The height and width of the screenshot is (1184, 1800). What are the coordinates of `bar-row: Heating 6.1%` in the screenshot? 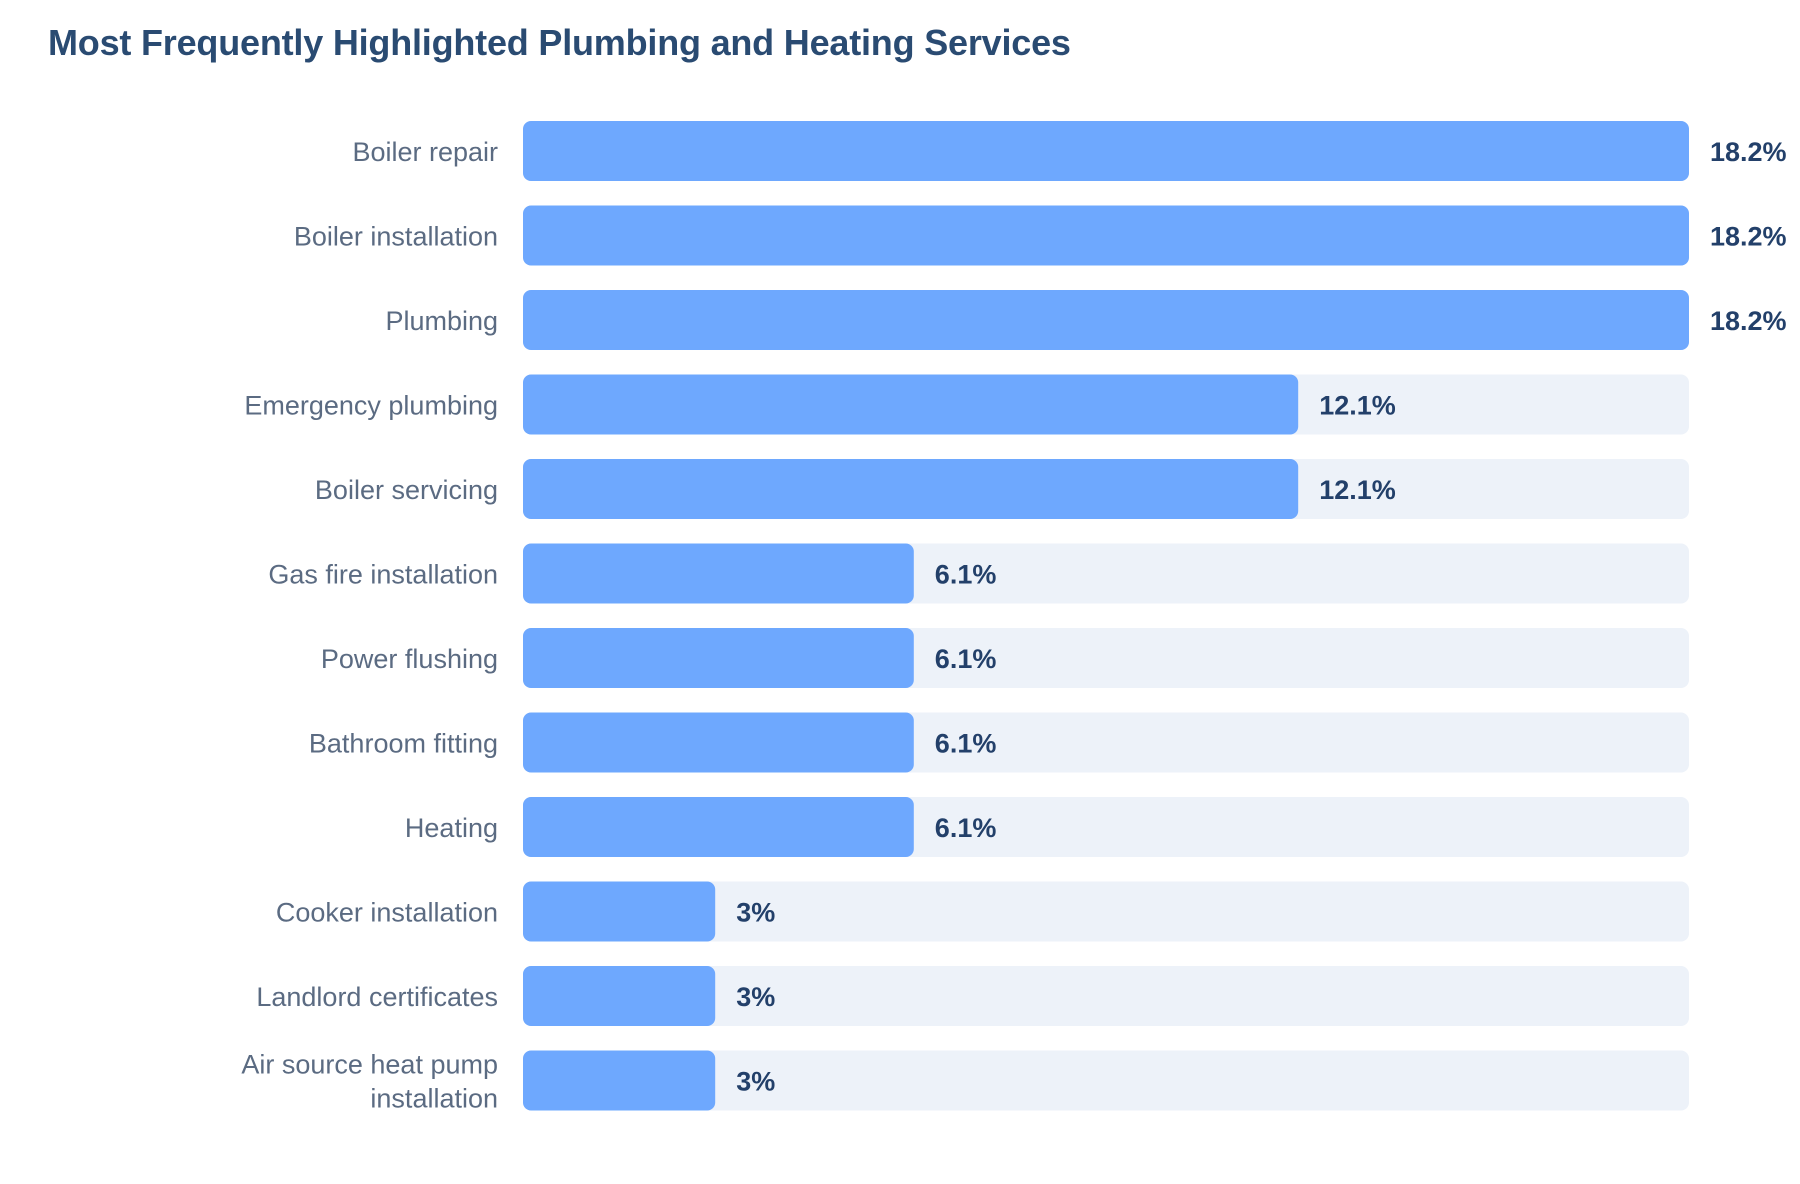 It's located at (1047, 827).